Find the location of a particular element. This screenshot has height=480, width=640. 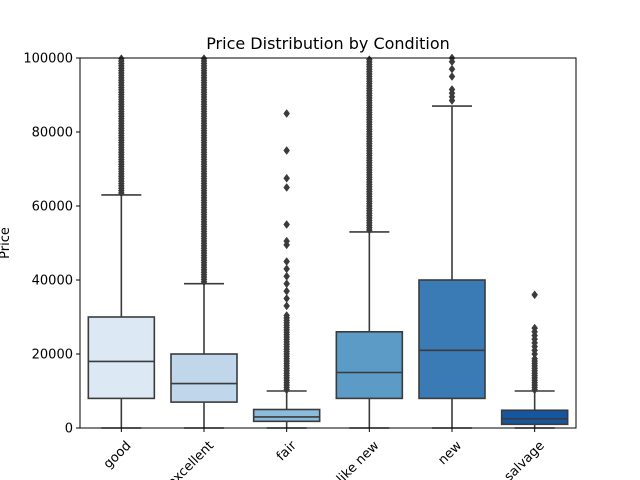

y-axis-label: Price is located at coordinates (6, 243).